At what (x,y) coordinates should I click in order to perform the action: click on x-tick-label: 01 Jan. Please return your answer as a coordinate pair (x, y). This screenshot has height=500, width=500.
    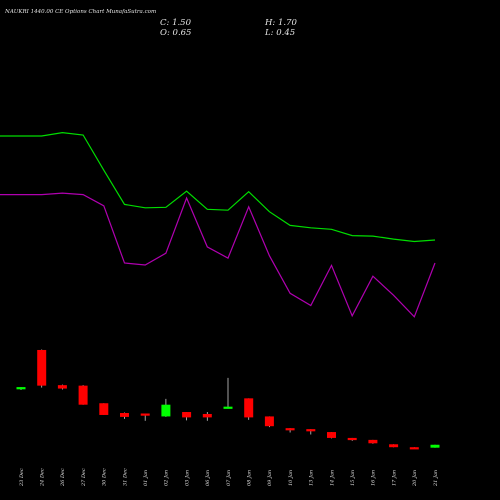
    Looking at the image, I should click on (146, 478).